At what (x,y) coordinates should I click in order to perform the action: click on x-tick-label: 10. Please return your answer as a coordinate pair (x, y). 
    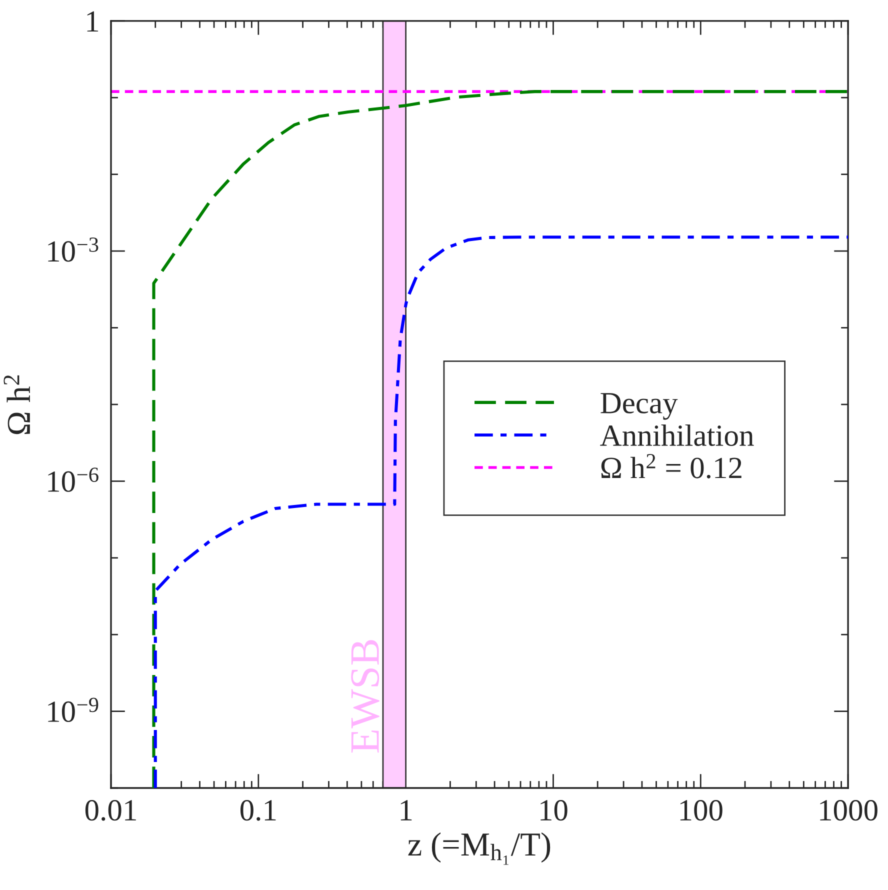
    Looking at the image, I should click on (554, 810).